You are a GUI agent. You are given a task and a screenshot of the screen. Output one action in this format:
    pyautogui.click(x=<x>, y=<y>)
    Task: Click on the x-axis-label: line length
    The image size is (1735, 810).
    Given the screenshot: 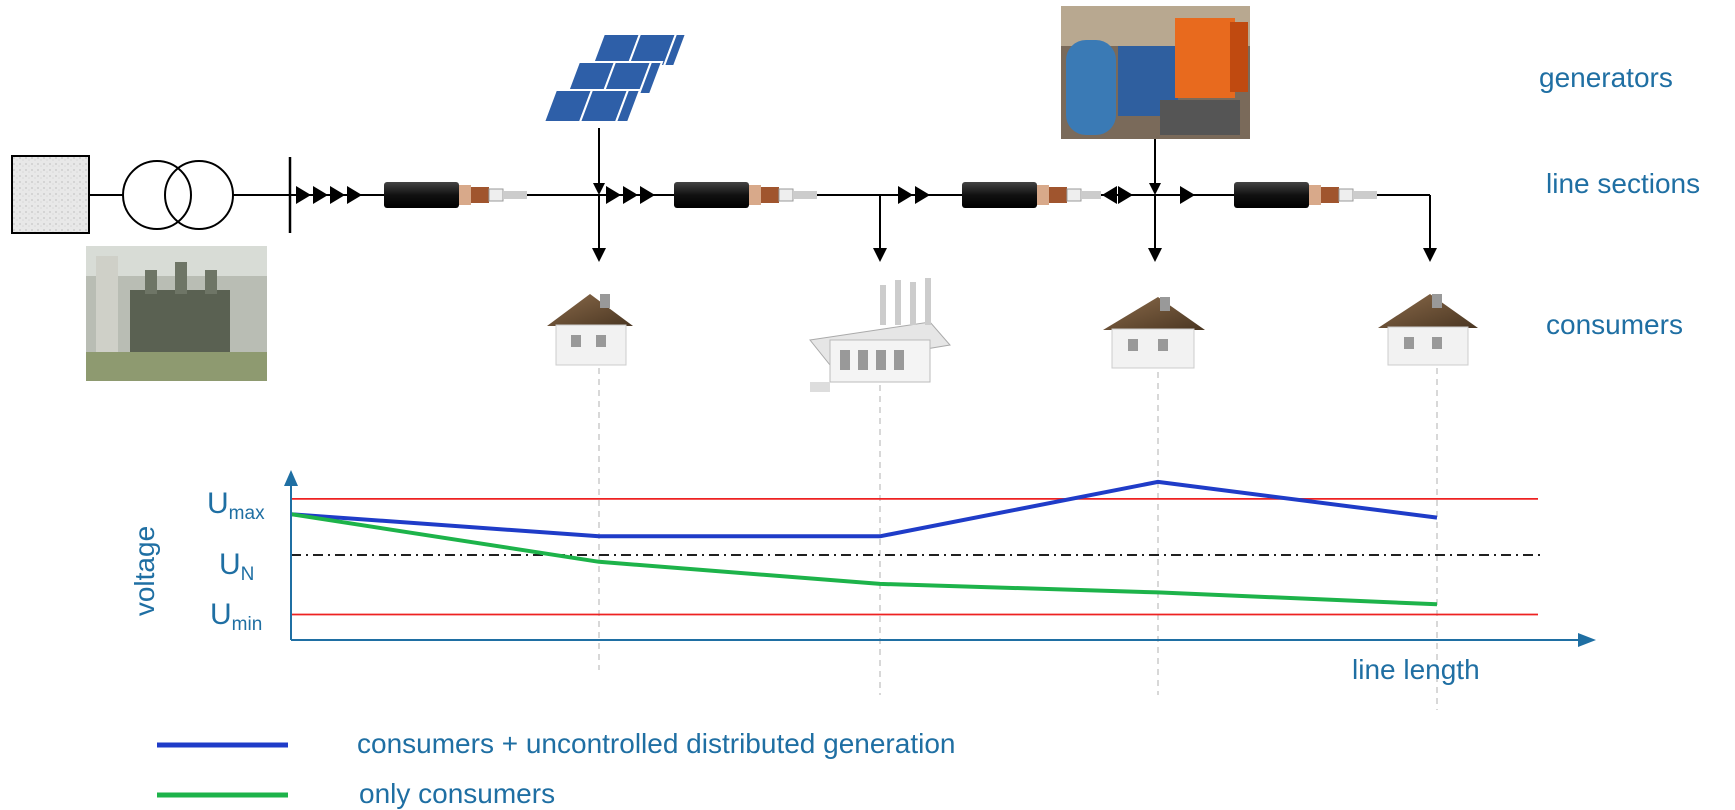 What is the action you would take?
    pyautogui.click(x=1416, y=669)
    